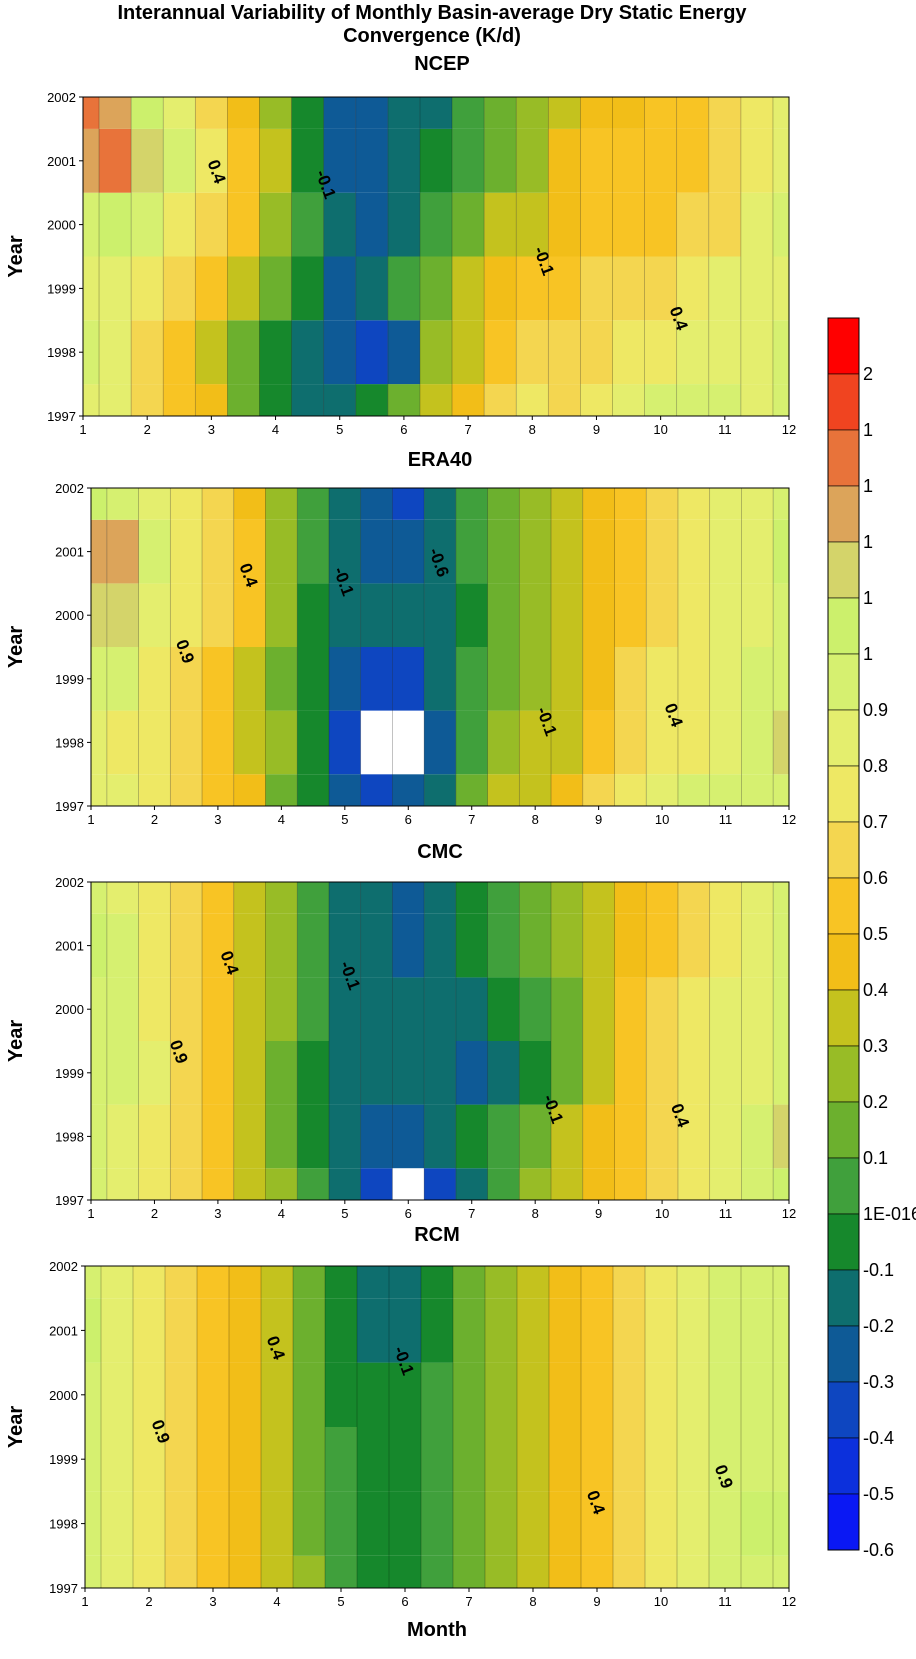 The image size is (916, 1659). What do you see at coordinates (404, 1601) in the screenshot?
I see `x-tick-label: 6` at bounding box center [404, 1601].